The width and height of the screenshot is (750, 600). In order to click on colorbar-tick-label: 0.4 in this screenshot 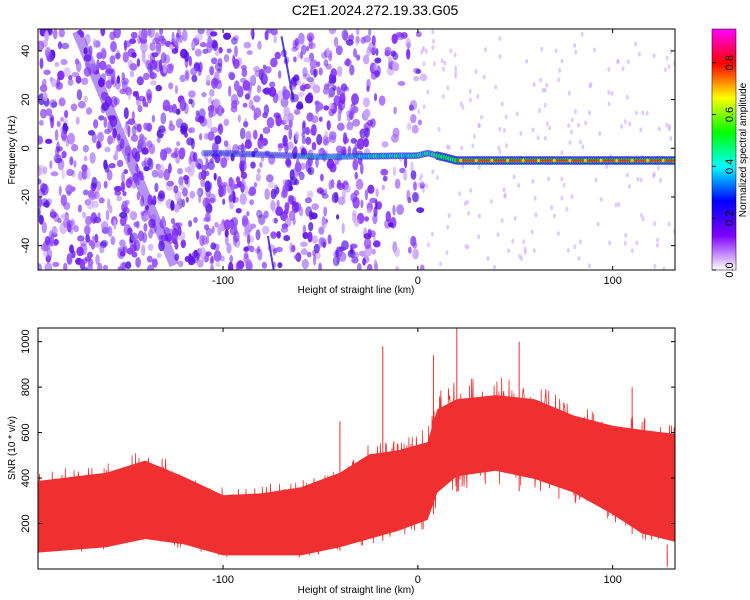, I will do `click(730, 166)`.